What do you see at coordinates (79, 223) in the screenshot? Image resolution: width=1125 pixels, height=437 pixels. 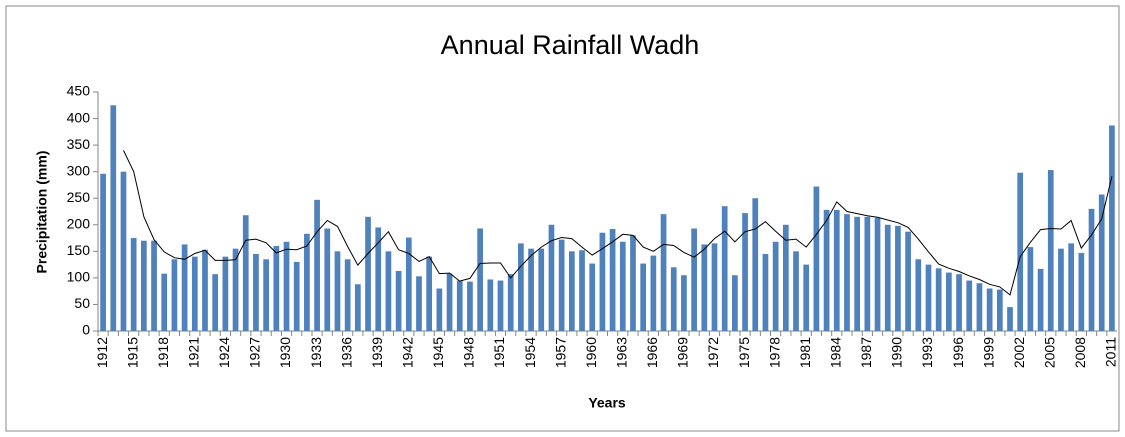 I see `y-tick-label: 200` at bounding box center [79, 223].